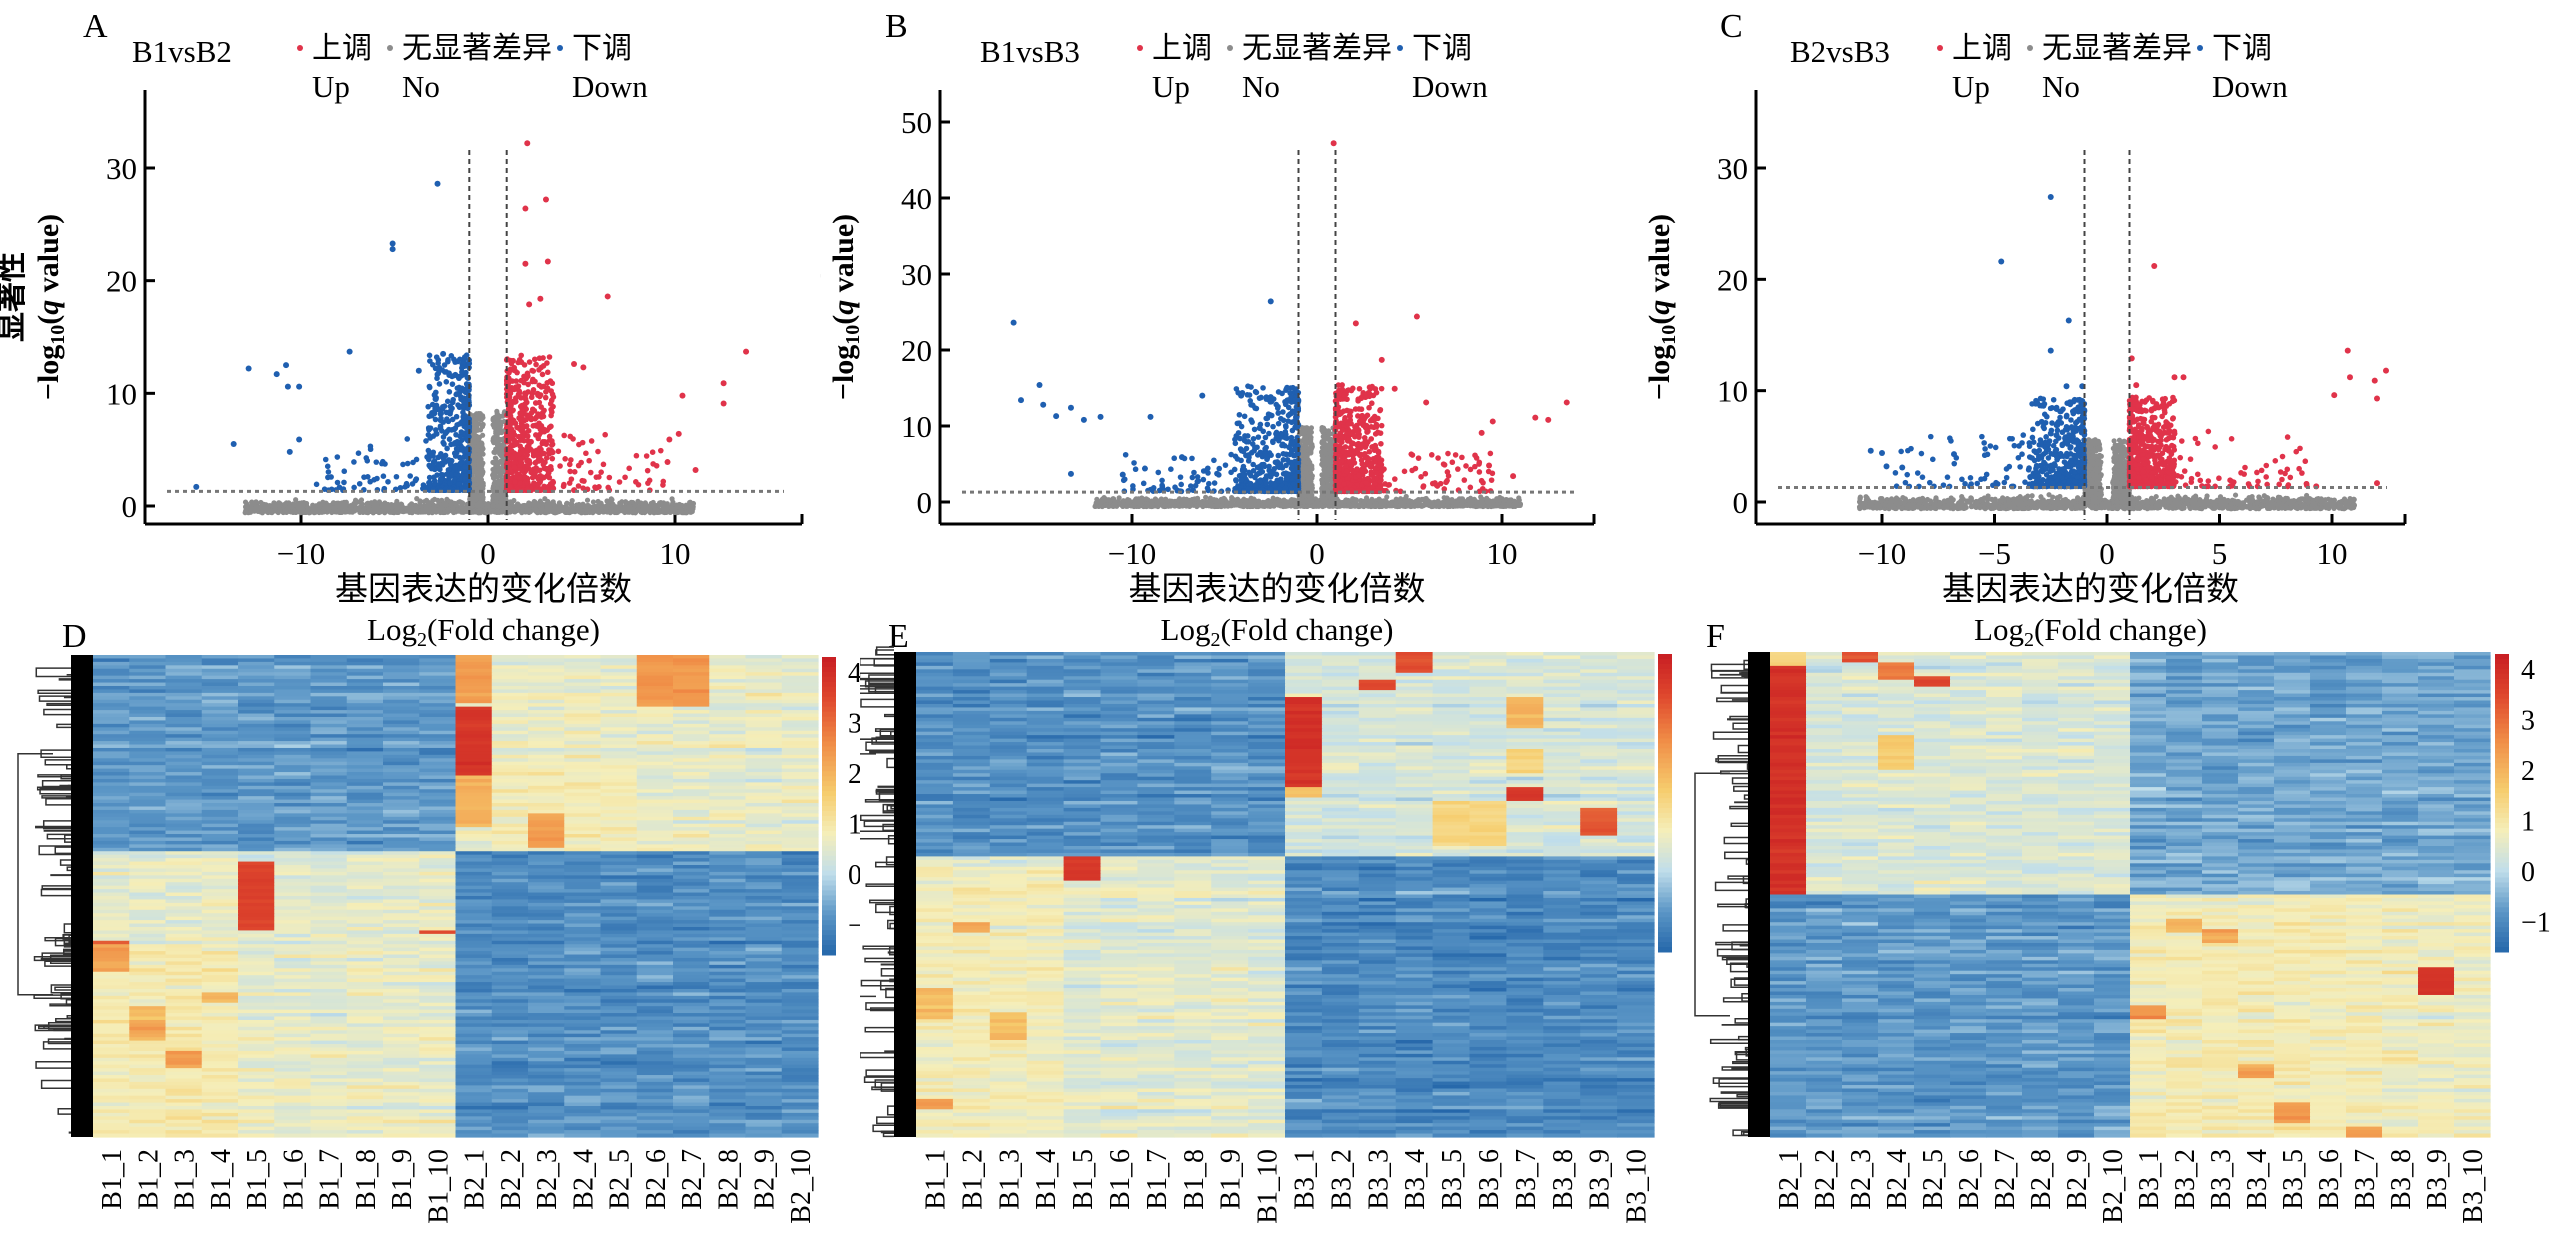  What do you see at coordinates (916, 274) in the screenshot?
I see `y-tick-label: 30` at bounding box center [916, 274].